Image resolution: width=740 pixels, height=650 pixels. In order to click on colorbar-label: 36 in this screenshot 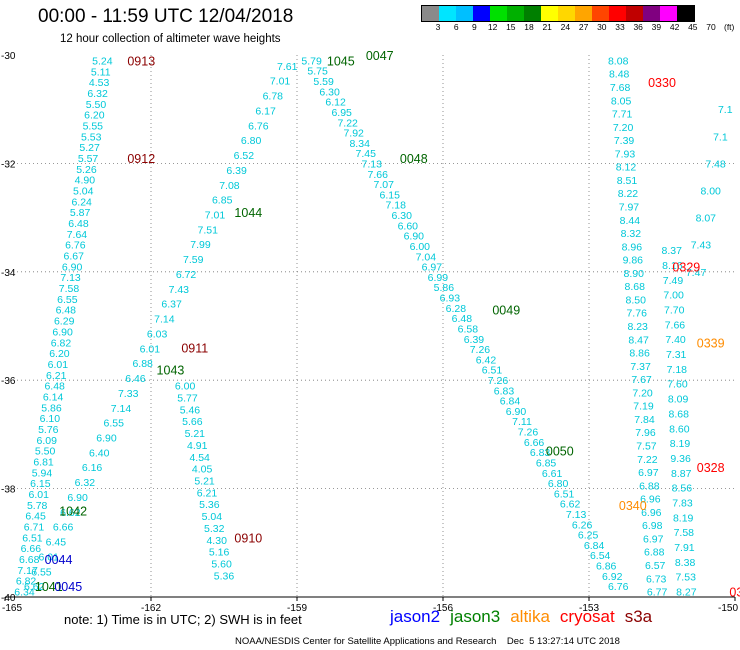, I will do `click(638, 27)`.